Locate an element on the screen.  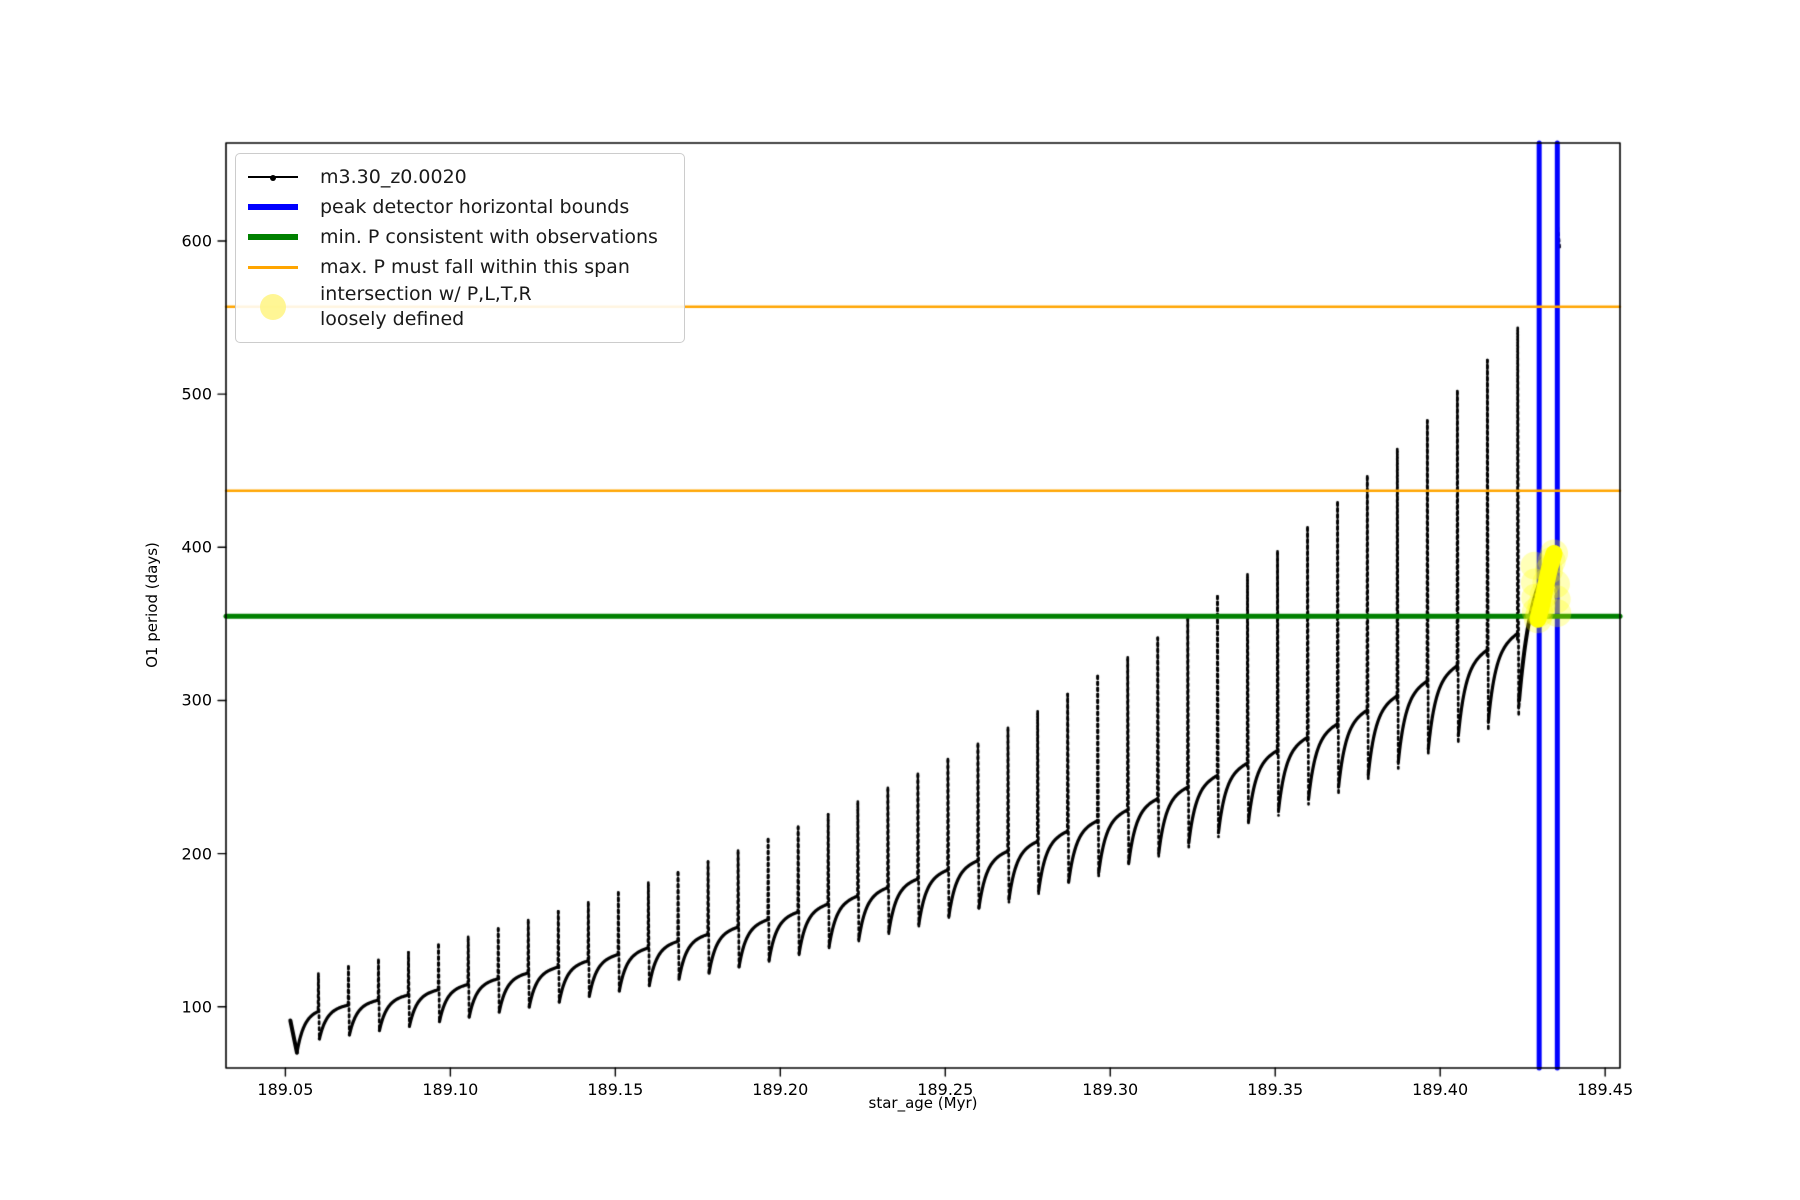
legend-item-max-p: max. P must fall within this span is located at coordinates (460, 267).